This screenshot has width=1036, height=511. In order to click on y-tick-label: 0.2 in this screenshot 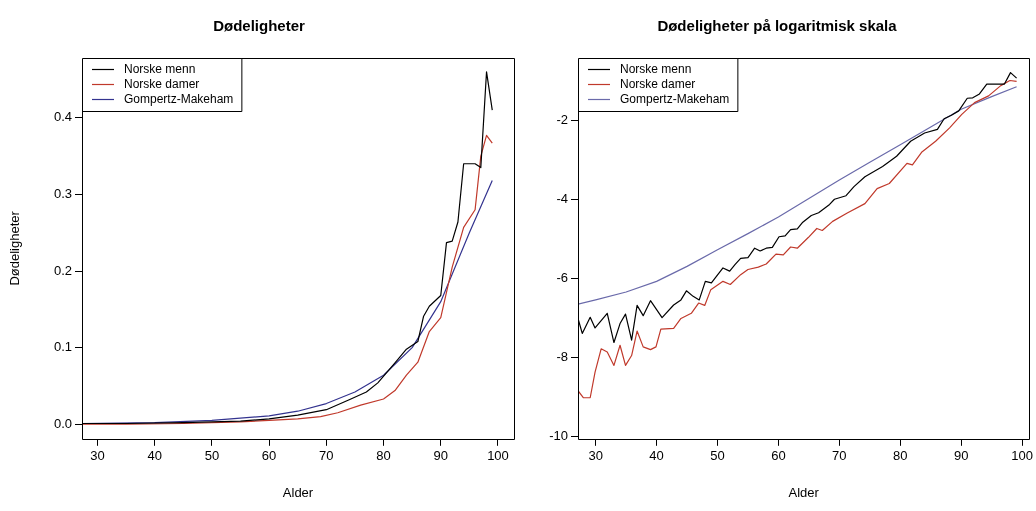, I will do `click(62, 270)`.